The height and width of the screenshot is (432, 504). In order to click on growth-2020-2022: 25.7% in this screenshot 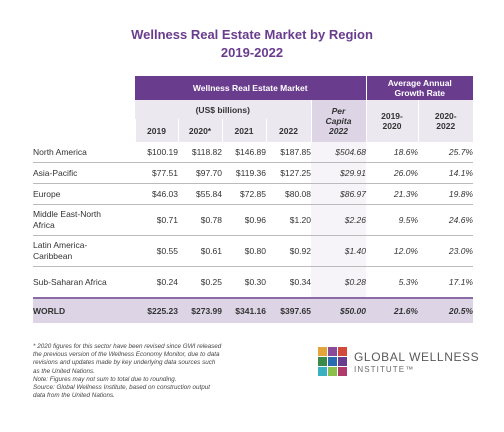, I will do `click(445, 152)`.